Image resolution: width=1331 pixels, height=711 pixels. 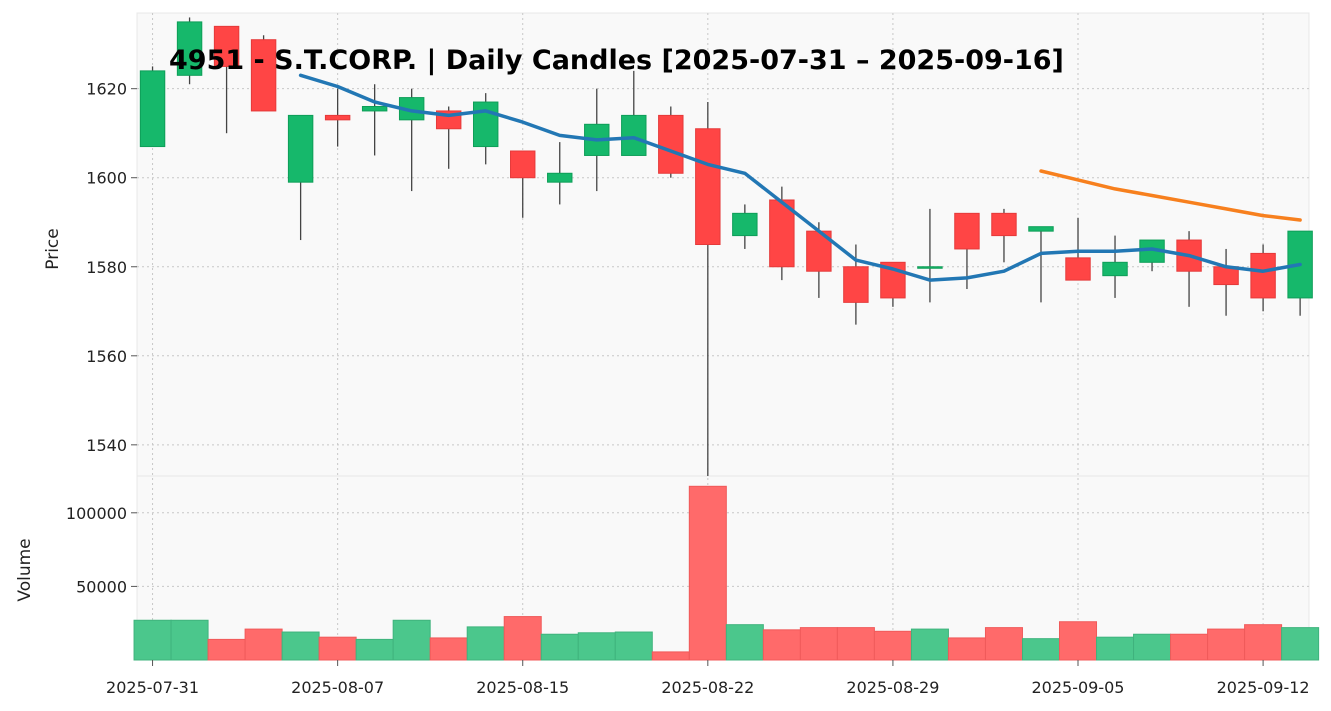 I want to click on price-axis-label: Price, so click(x=53, y=248).